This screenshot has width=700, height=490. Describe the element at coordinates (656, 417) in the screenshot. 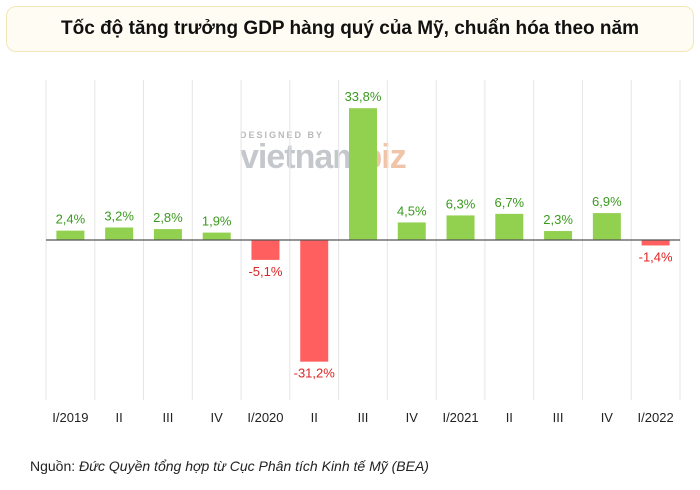

I see `x-tick-label: I/2022` at that location.